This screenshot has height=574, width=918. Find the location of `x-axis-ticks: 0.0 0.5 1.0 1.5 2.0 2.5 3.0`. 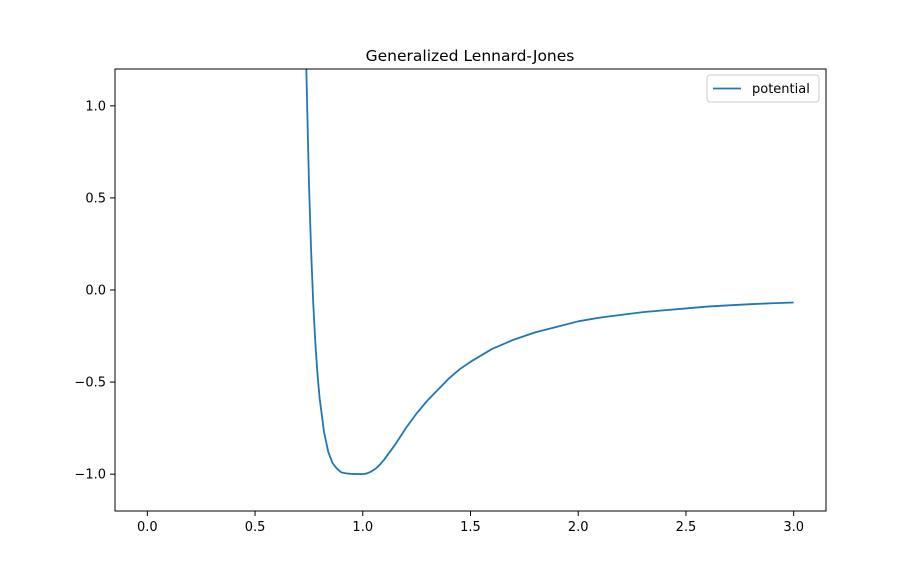

x-axis-ticks: 0.0 0.5 1.0 1.5 2.0 2.5 3.0 is located at coordinates (470, 523).